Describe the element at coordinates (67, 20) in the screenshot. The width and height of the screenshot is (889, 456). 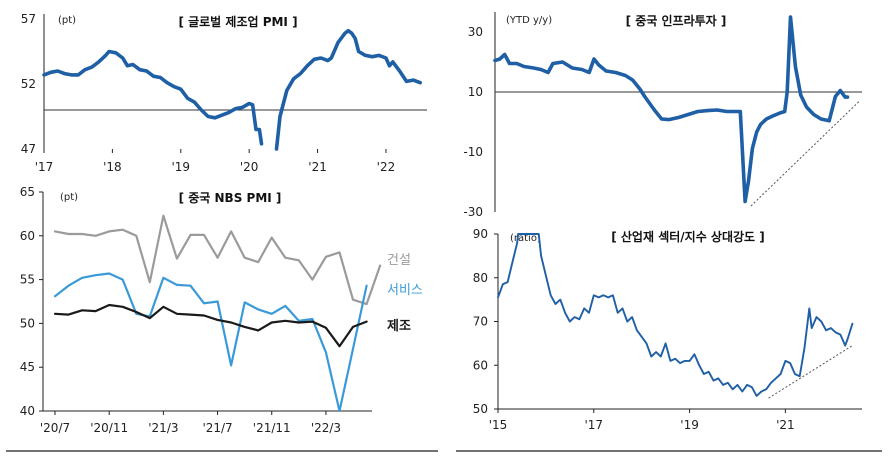
I see `pmi-unit-label: (pt)` at that location.